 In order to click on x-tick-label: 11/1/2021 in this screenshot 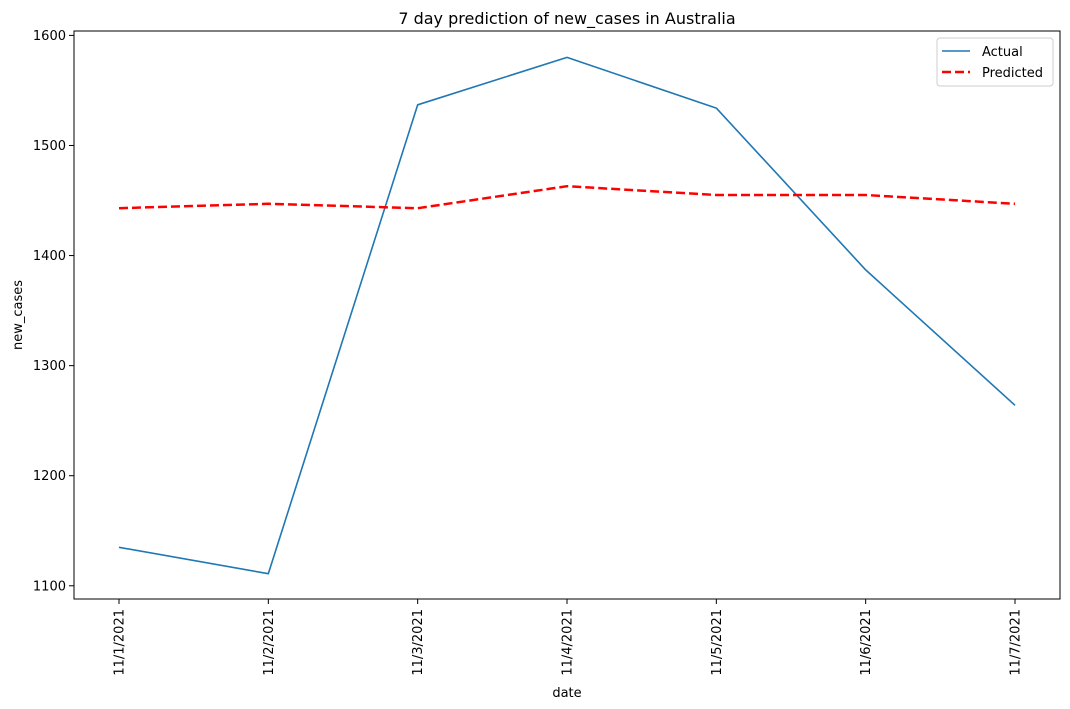, I will do `click(120, 642)`.